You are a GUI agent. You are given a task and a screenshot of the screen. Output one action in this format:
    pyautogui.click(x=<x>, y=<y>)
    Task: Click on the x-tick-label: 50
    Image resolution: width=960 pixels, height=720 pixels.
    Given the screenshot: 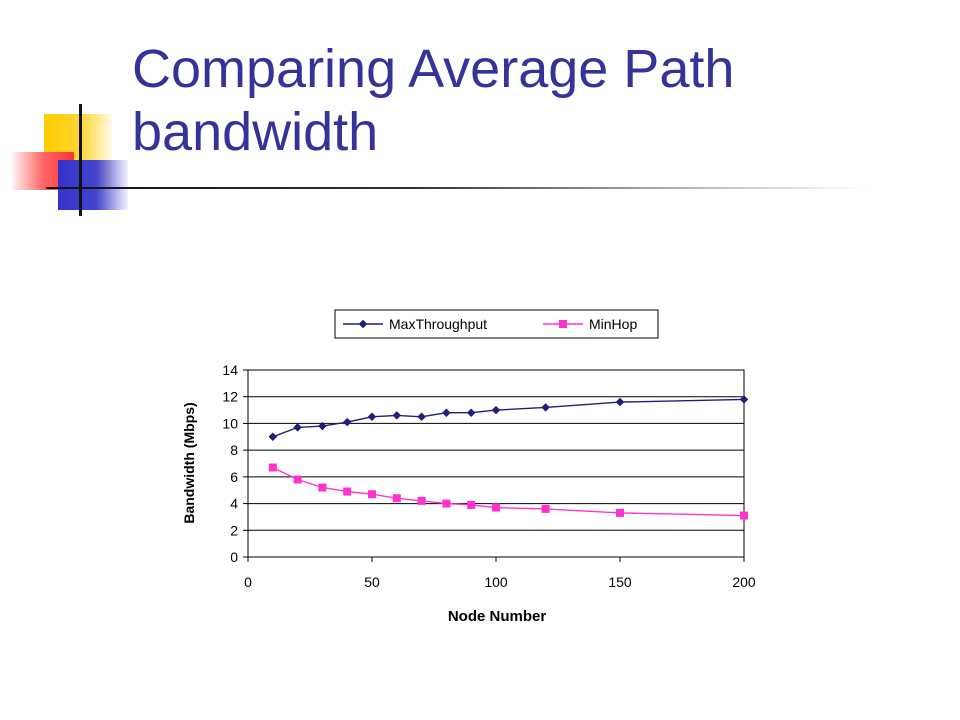 What is the action you would take?
    pyautogui.click(x=372, y=582)
    